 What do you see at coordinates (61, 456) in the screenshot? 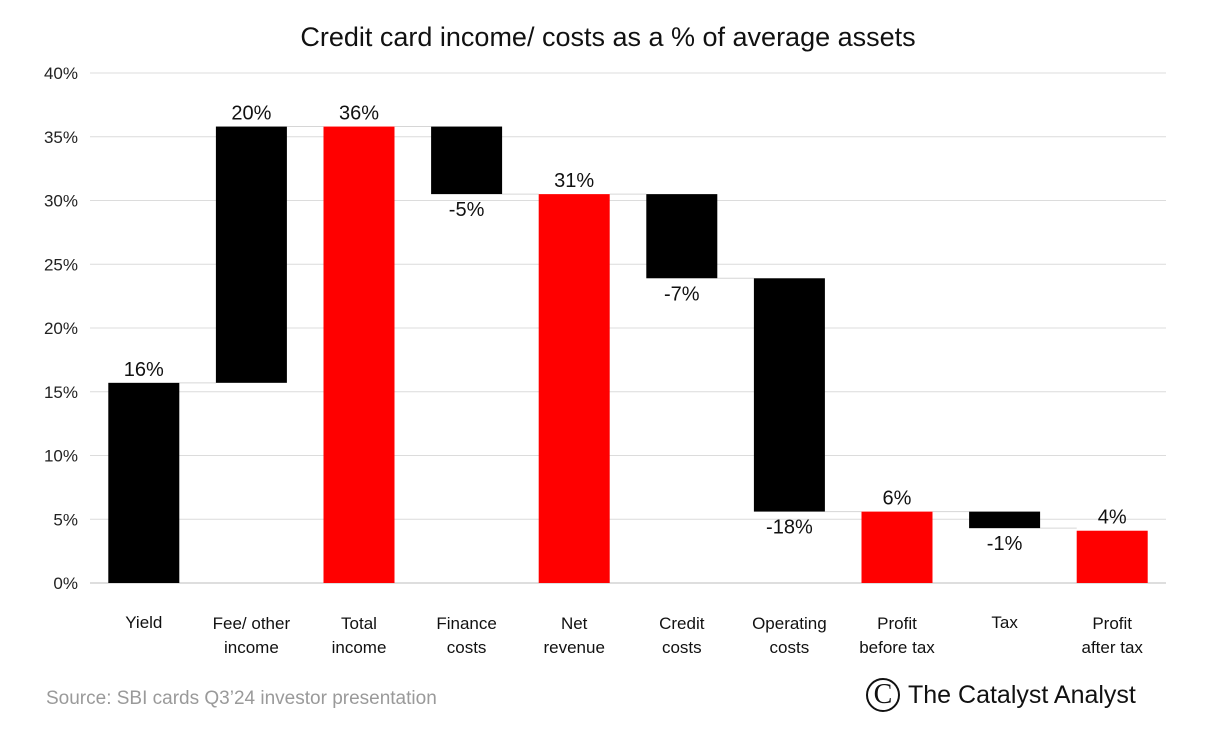
I see `y-tick-label: 10%` at bounding box center [61, 456].